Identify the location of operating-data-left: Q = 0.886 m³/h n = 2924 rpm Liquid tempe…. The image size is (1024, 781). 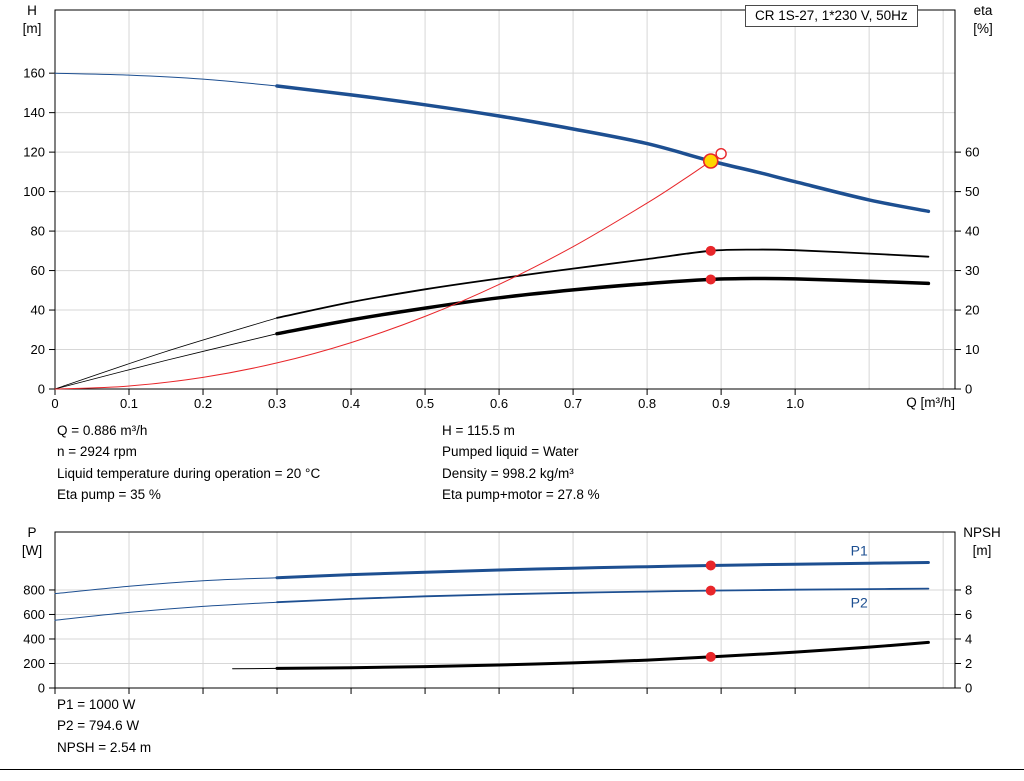
(188, 463).